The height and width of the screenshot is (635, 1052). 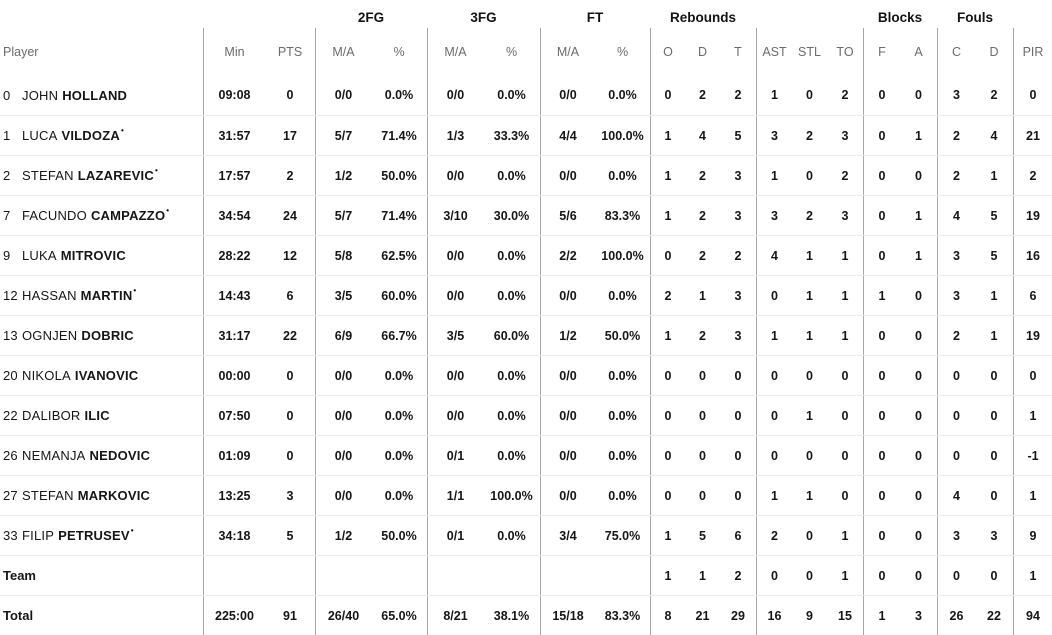 What do you see at coordinates (567, 455) in the screenshot?
I see `cell-ft-made-att: 0/0` at bounding box center [567, 455].